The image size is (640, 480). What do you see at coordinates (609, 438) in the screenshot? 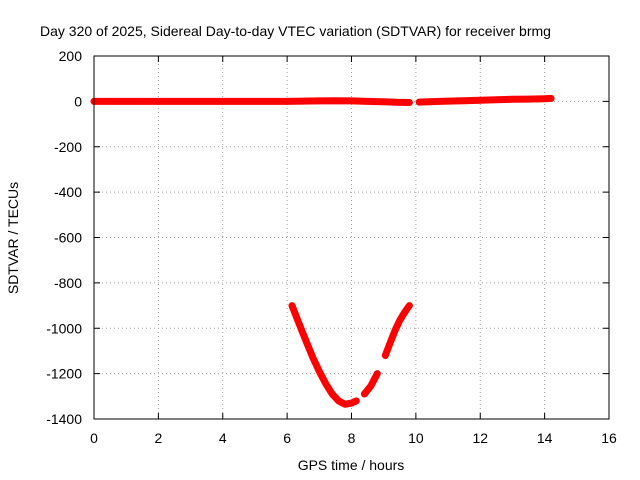
I see `x-tick-label: 16` at bounding box center [609, 438].